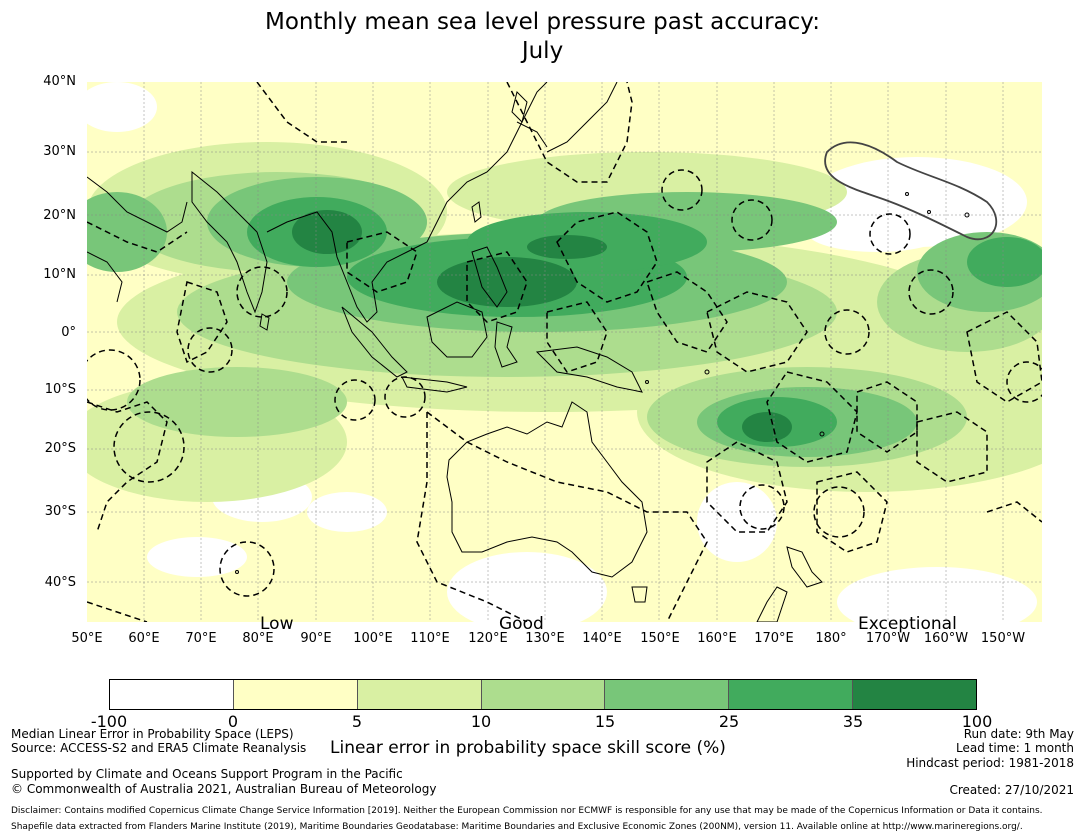 The height and width of the screenshot is (839, 1085). What do you see at coordinates (144, 638) in the screenshot?
I see `lon-label-60e: 60°E` at bounding box center [144, 638].